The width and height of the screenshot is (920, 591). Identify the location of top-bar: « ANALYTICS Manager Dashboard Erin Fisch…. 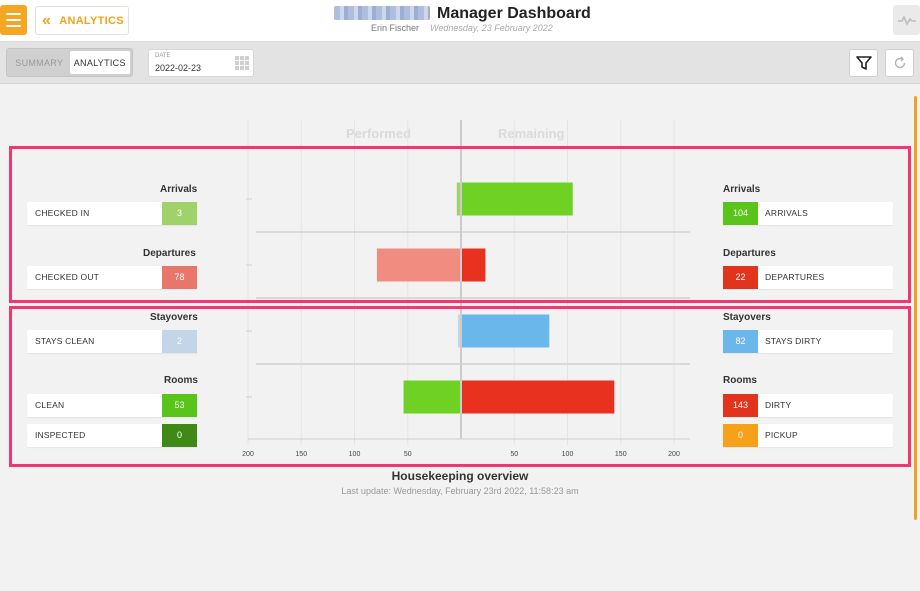
(460, 21).